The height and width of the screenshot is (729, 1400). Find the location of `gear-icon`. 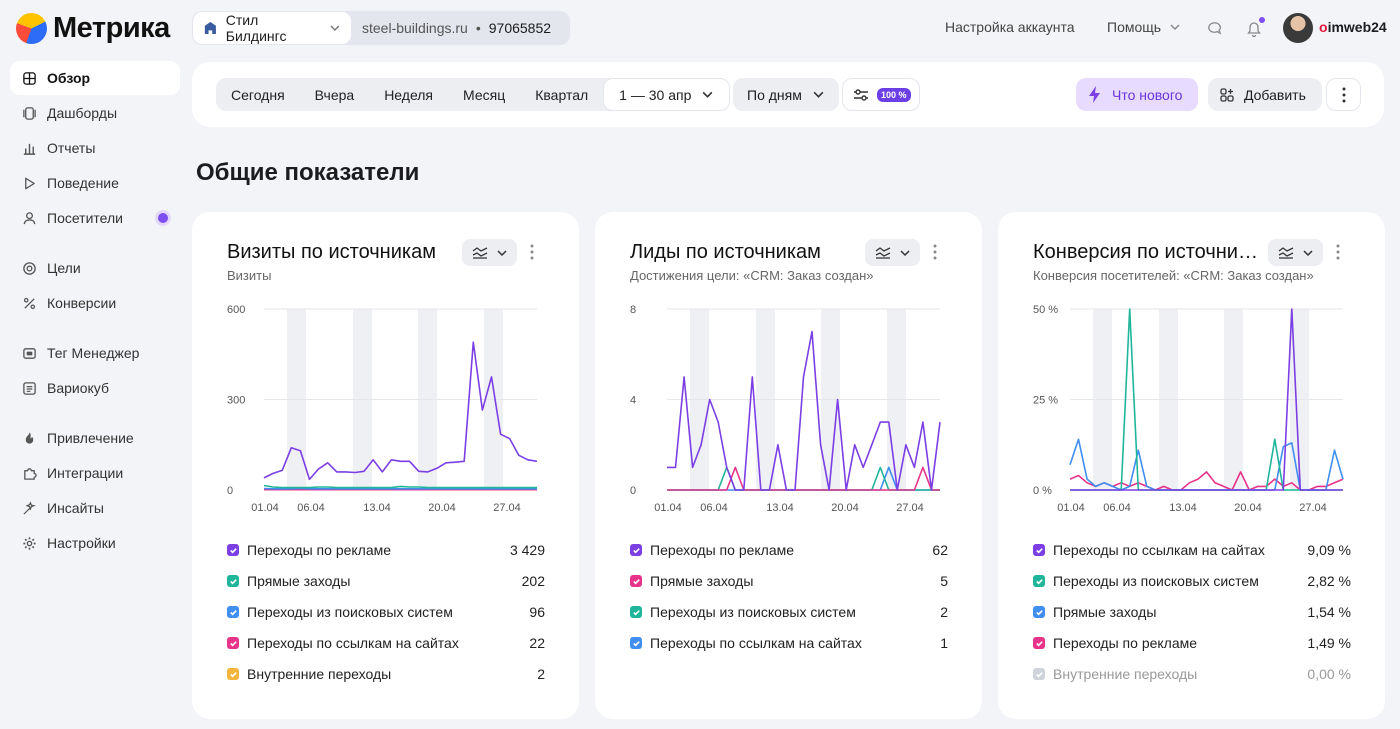

gear-icon is located at coordinates (29, 543).